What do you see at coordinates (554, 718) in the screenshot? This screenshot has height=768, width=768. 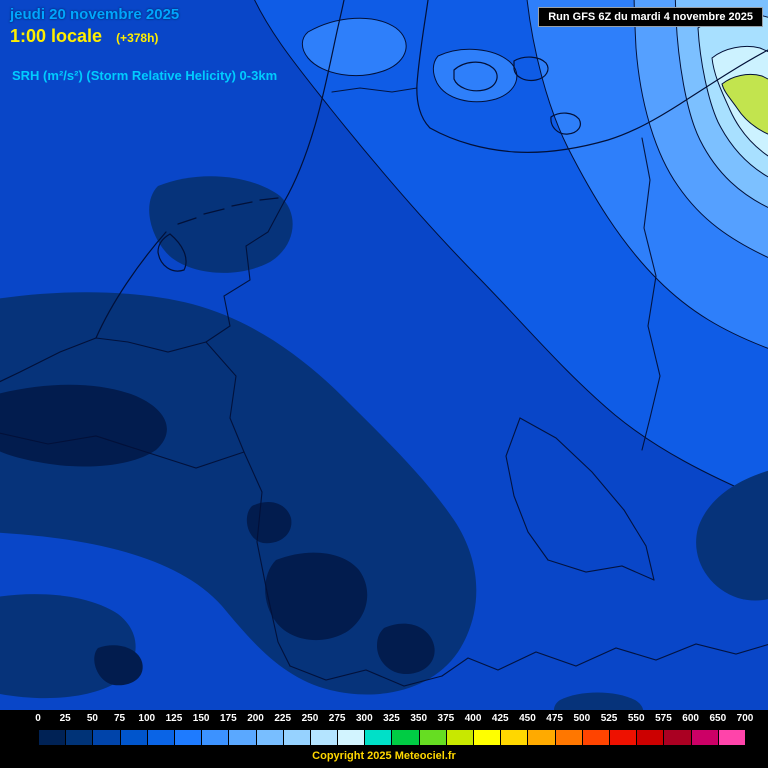 I see `legend-tick: 475` at bounding box center [554, 718].